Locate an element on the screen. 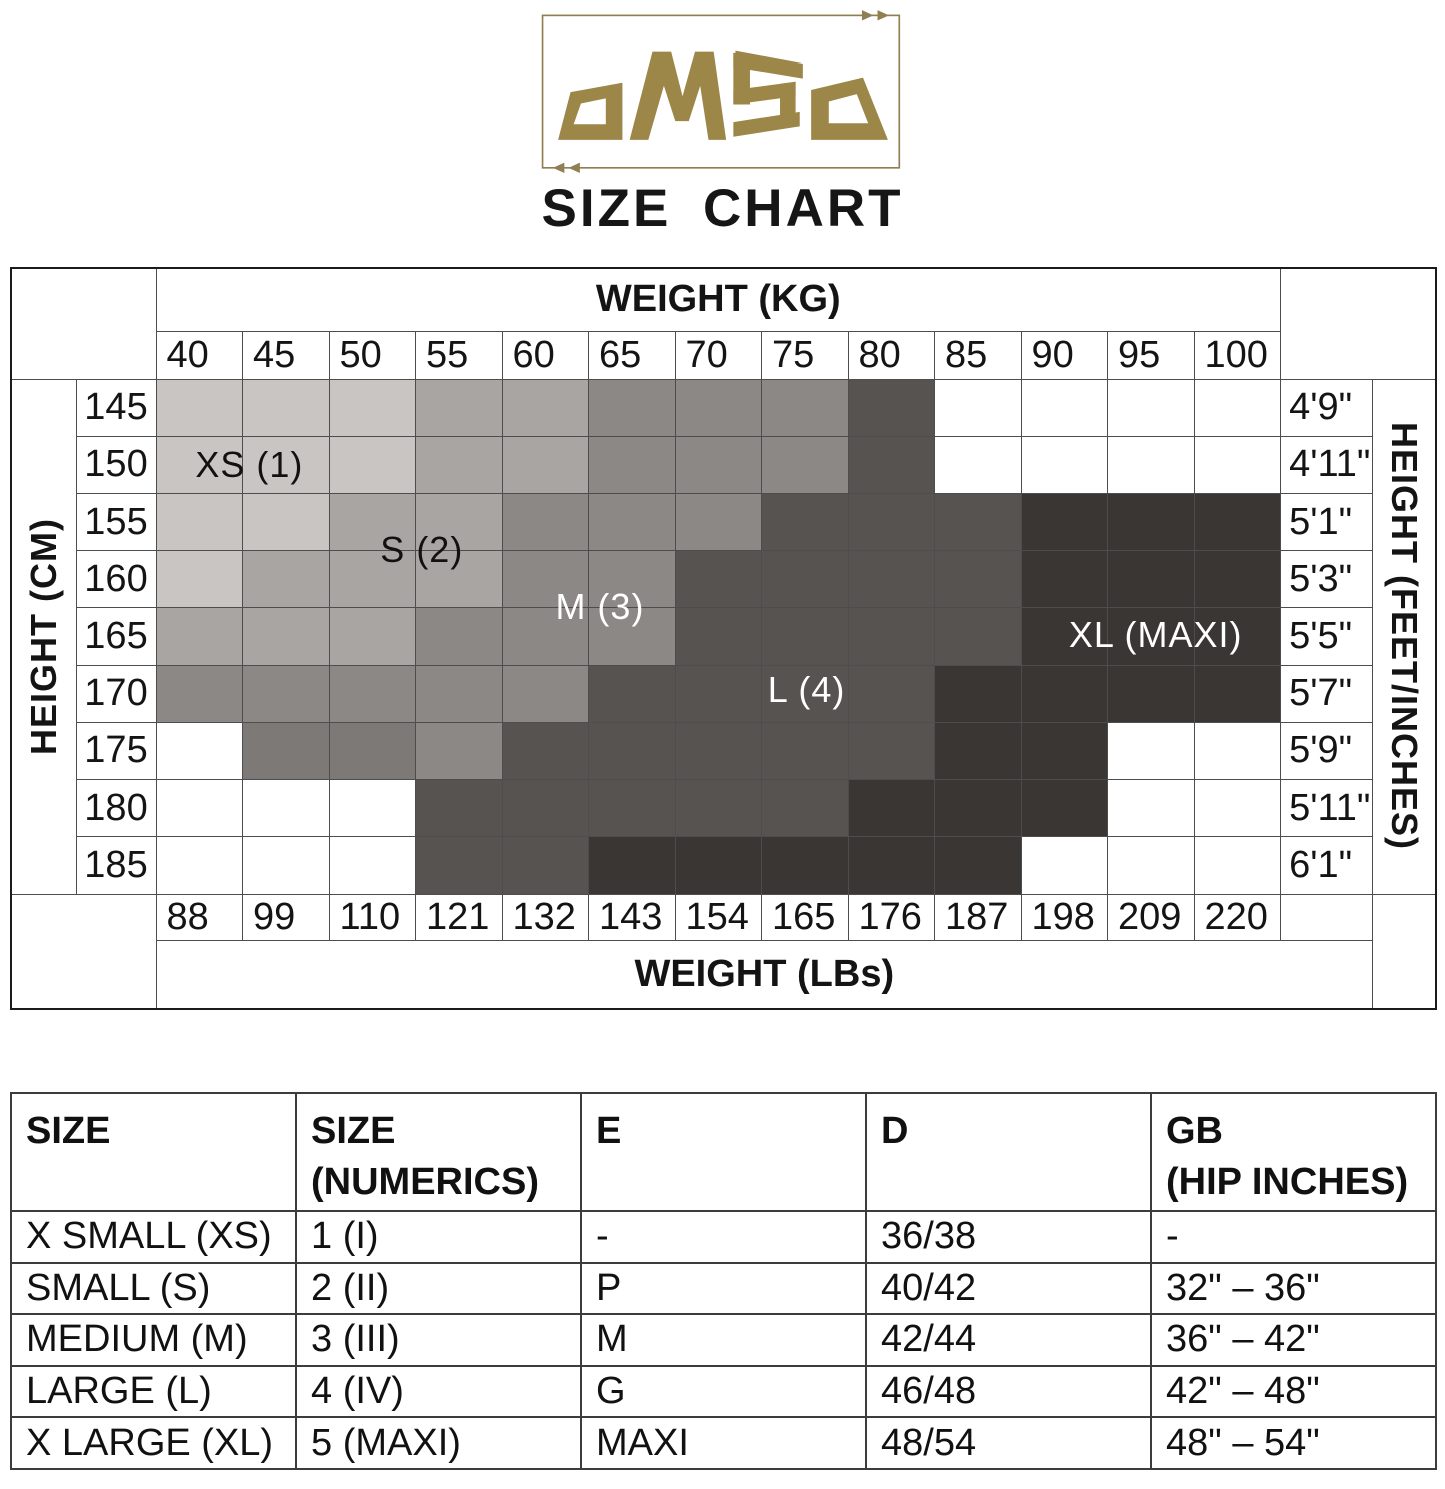 The height and width of the screenshot is (1489, 1445). kg-tick: 55 is located at coordinates (459, 355).